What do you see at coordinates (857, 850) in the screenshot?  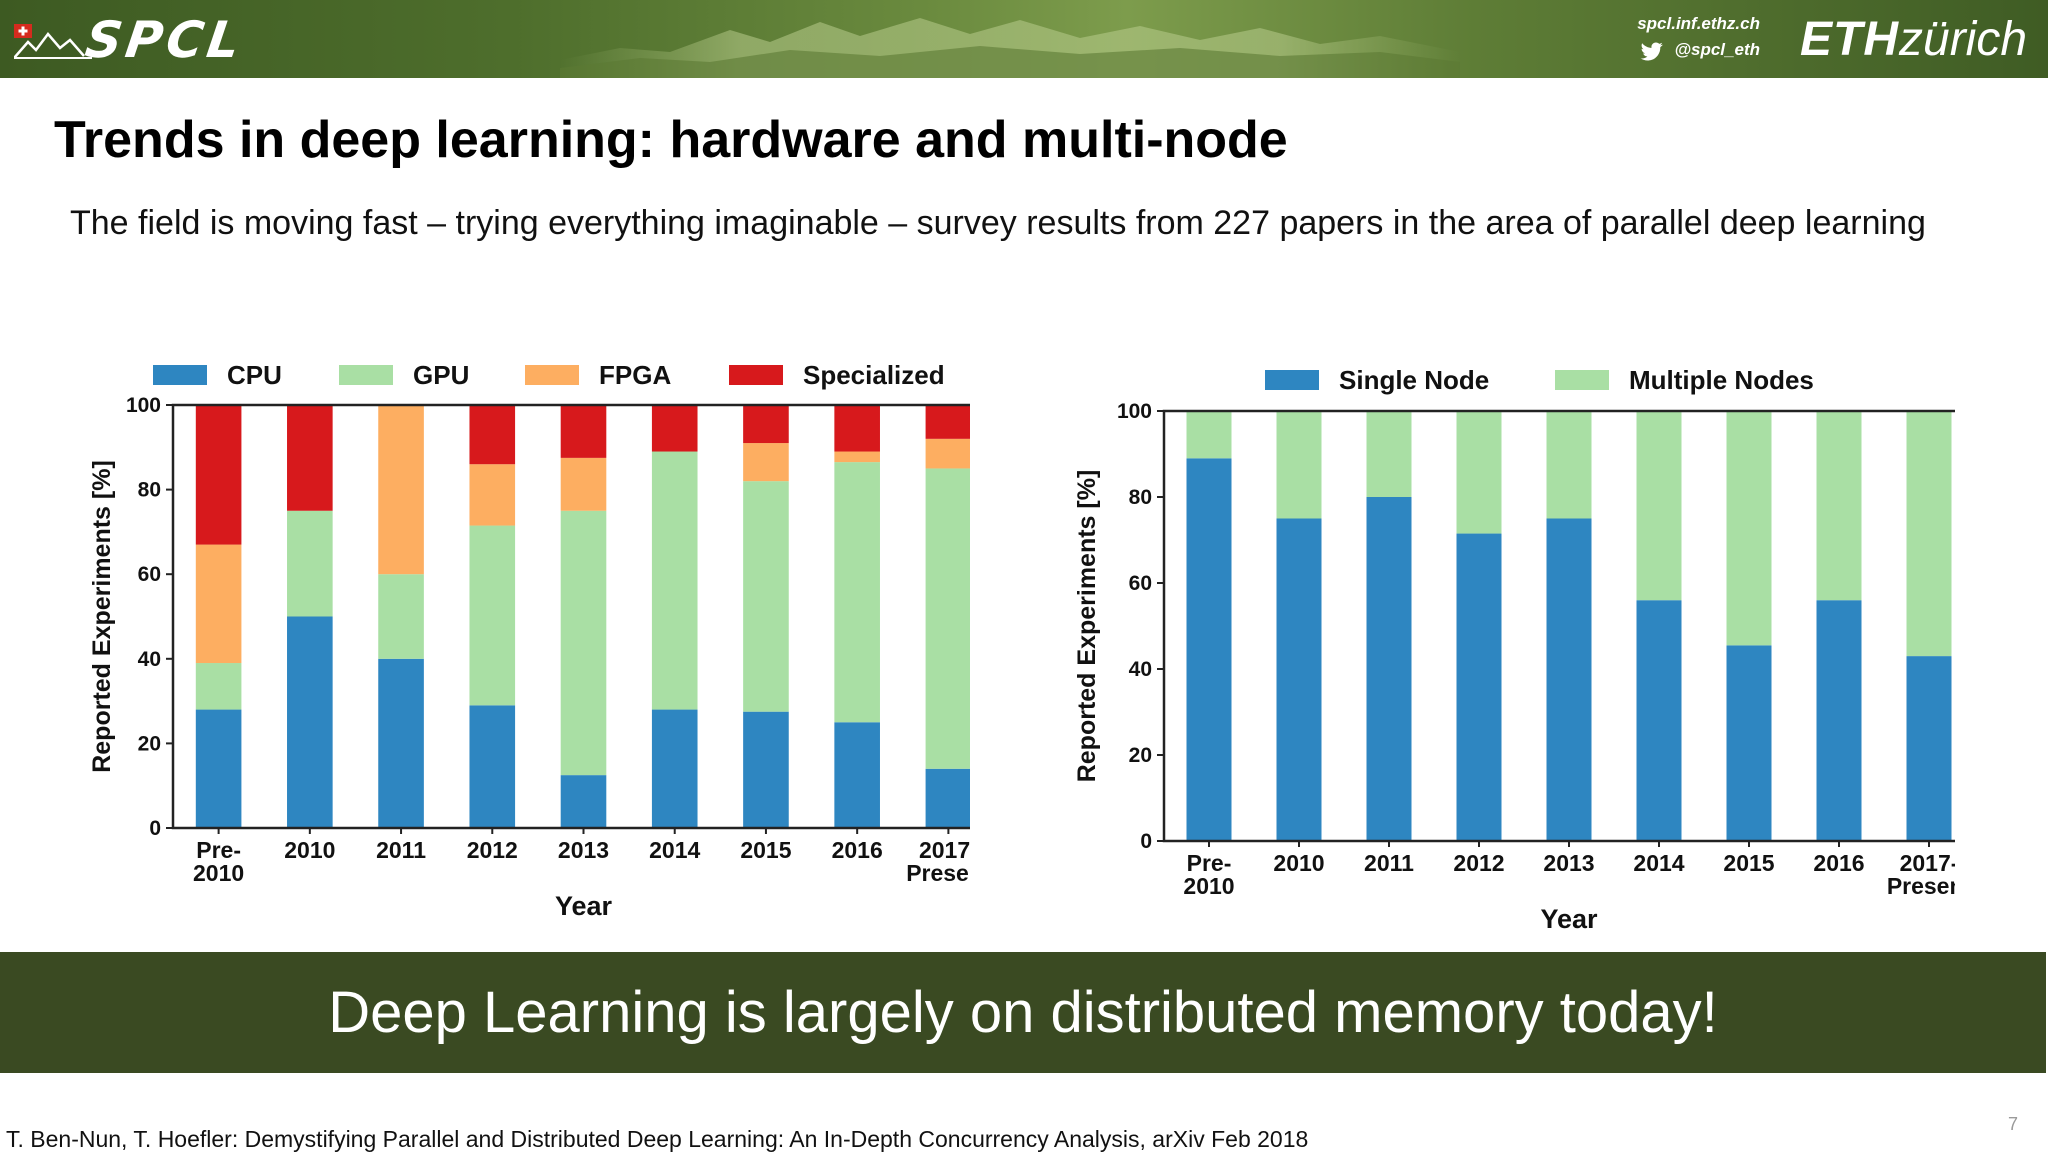 I see `x-tick-label-7-0: 2016` at bounding box center [857, 850].